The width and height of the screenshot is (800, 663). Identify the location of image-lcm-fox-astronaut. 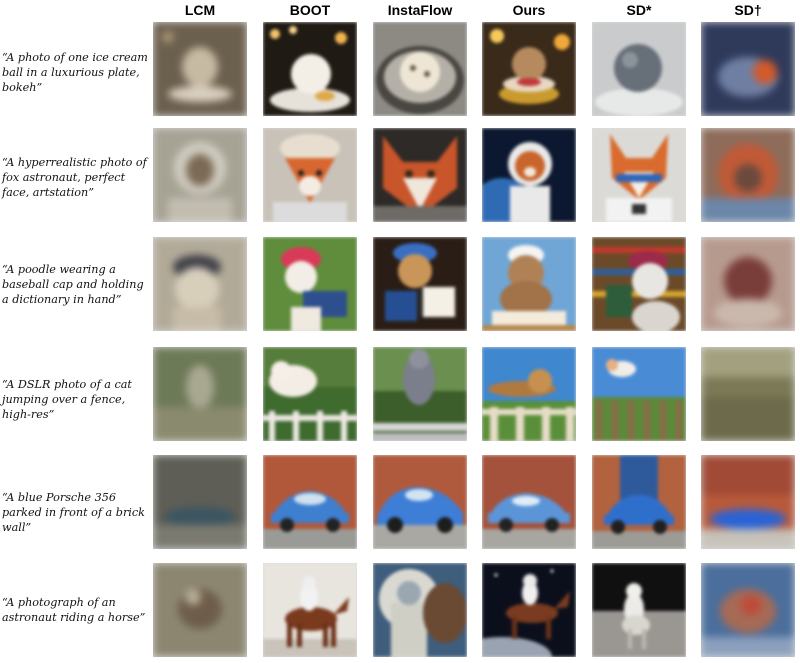
(200, 175).